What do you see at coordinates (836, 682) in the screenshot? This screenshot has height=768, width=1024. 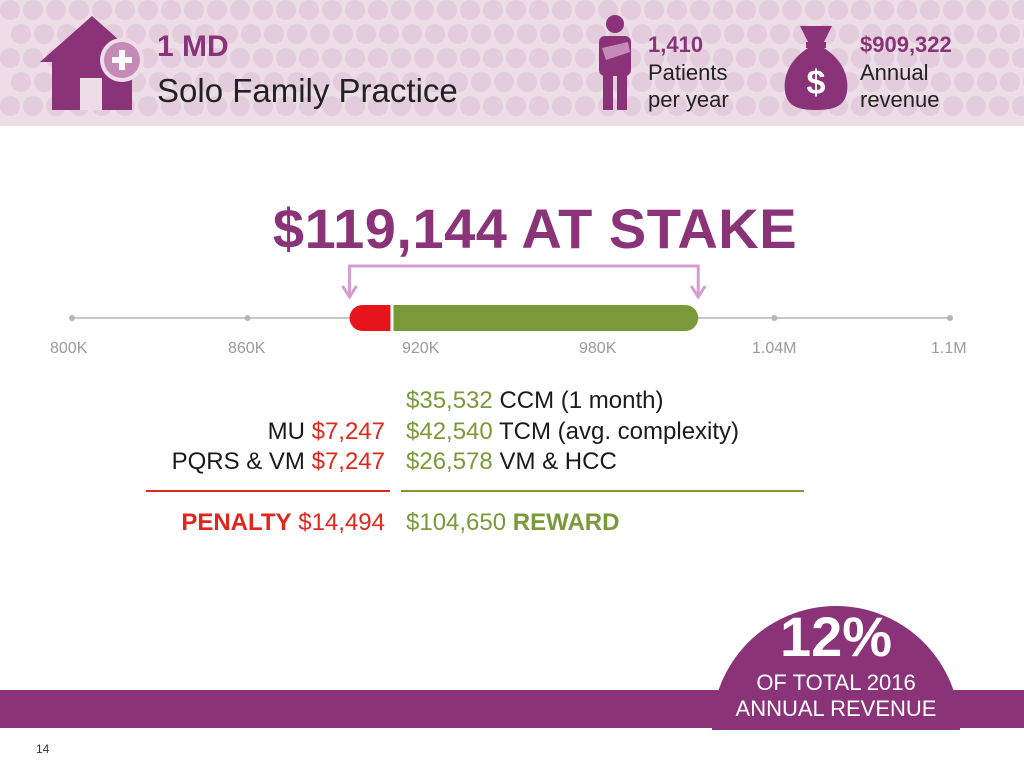 I see `percent-label: OF TOTAL 2016` at bounding box center [836, 682].